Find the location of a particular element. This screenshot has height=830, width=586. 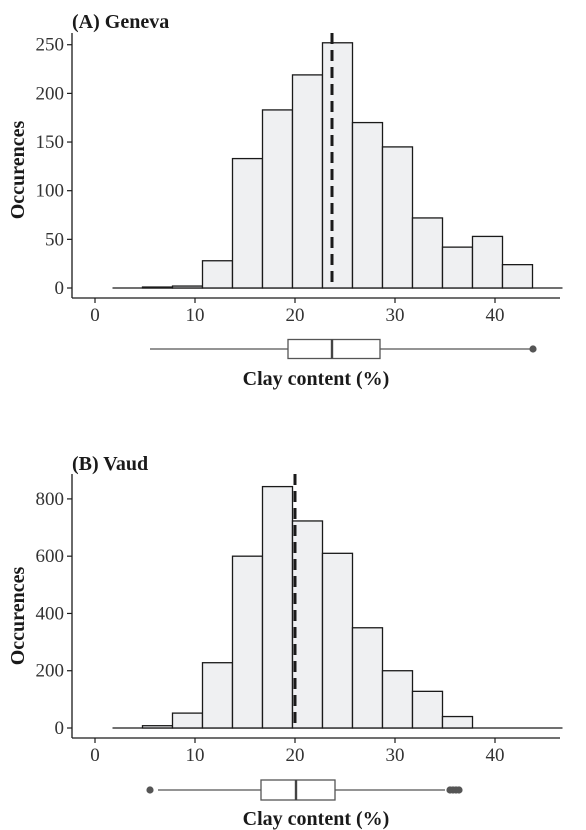

y-axis-label-vaud: Occurences is located at coordinates (18, 616).